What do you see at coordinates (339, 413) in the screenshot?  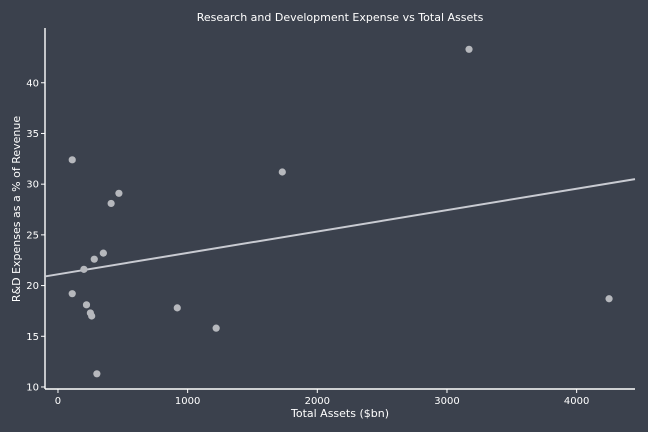 I see `x-axis-title: Total Assets ($bn)` at bounding box center [339, 413].